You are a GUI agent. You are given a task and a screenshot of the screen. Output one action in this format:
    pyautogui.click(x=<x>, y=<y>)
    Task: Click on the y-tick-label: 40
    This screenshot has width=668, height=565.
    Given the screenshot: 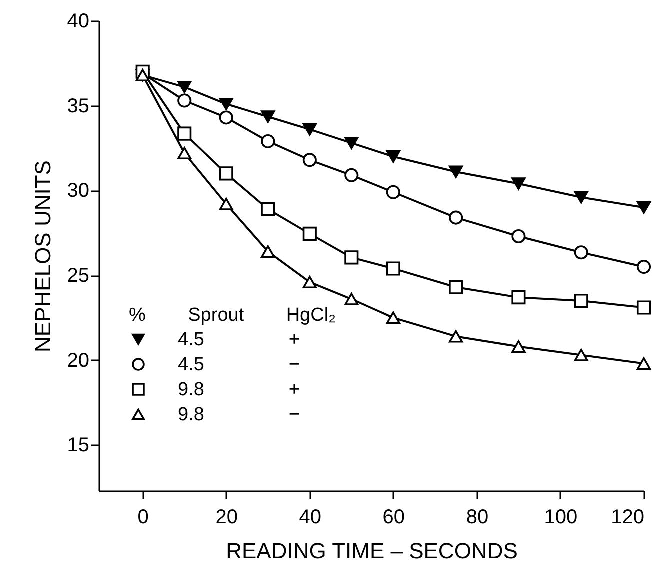 What is the action you would take?
    pyautogui.click(x=78, y=21)
    